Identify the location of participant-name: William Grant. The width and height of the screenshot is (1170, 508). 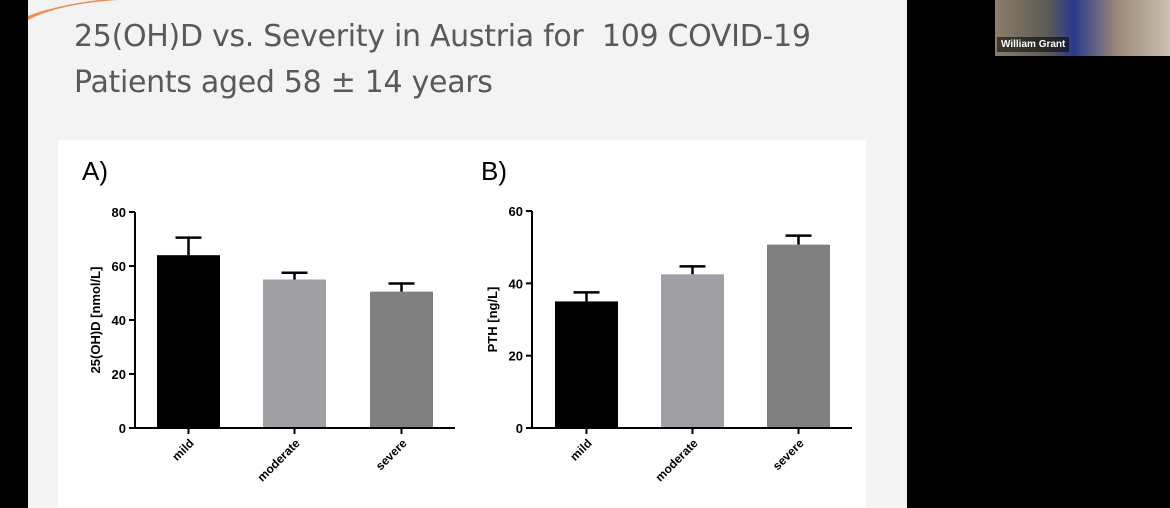
(1033, 44).